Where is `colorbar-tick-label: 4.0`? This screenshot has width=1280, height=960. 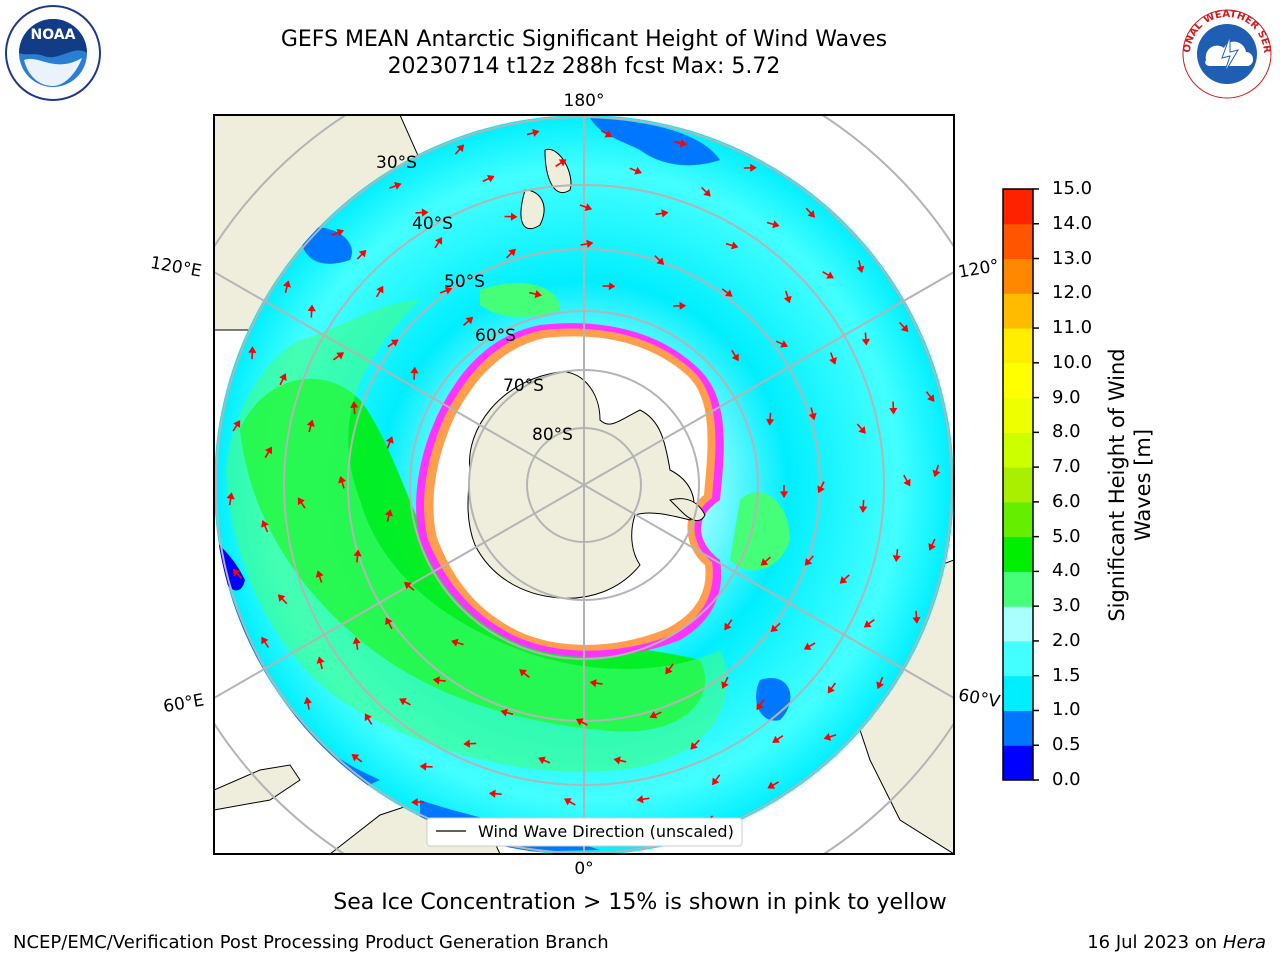 colorbar-tick-label: 4.0 is located at coordinates (1066, 571).